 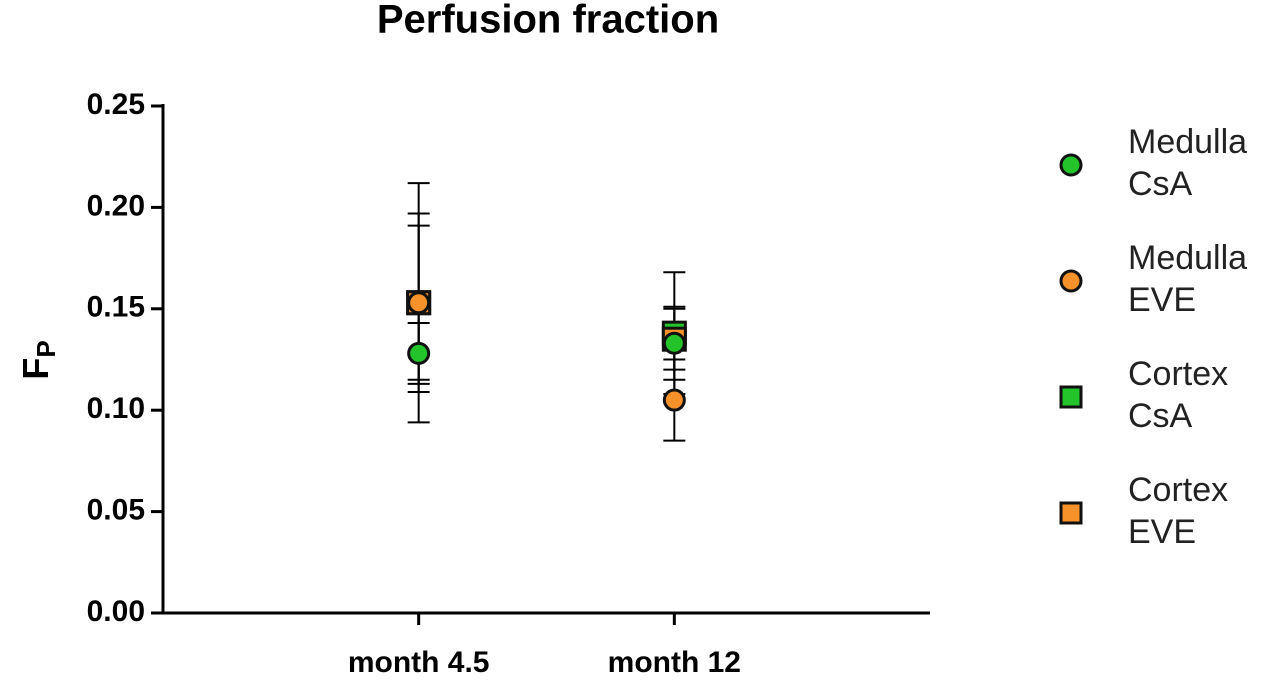 What do you see at coordinates (116, 408) in the screenshot?
I see `y-tick-label: 0.10` at bounding box center [116, 408].